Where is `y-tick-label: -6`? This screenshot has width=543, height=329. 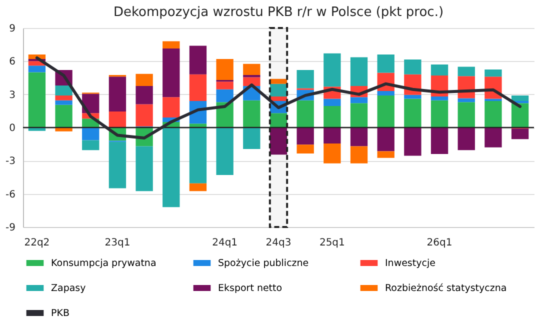 y-tick-label: -6 is located at coordinates (11, 194).